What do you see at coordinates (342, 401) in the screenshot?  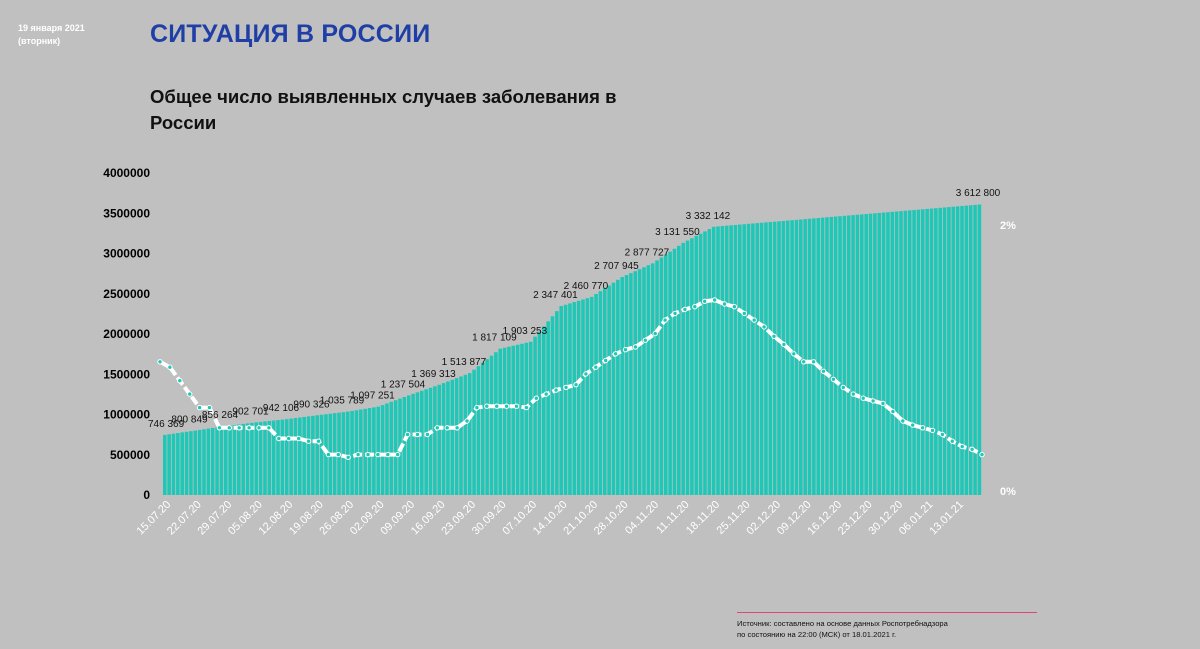 I see `data-label: 1 035 789` at bounding box center [342, 401].